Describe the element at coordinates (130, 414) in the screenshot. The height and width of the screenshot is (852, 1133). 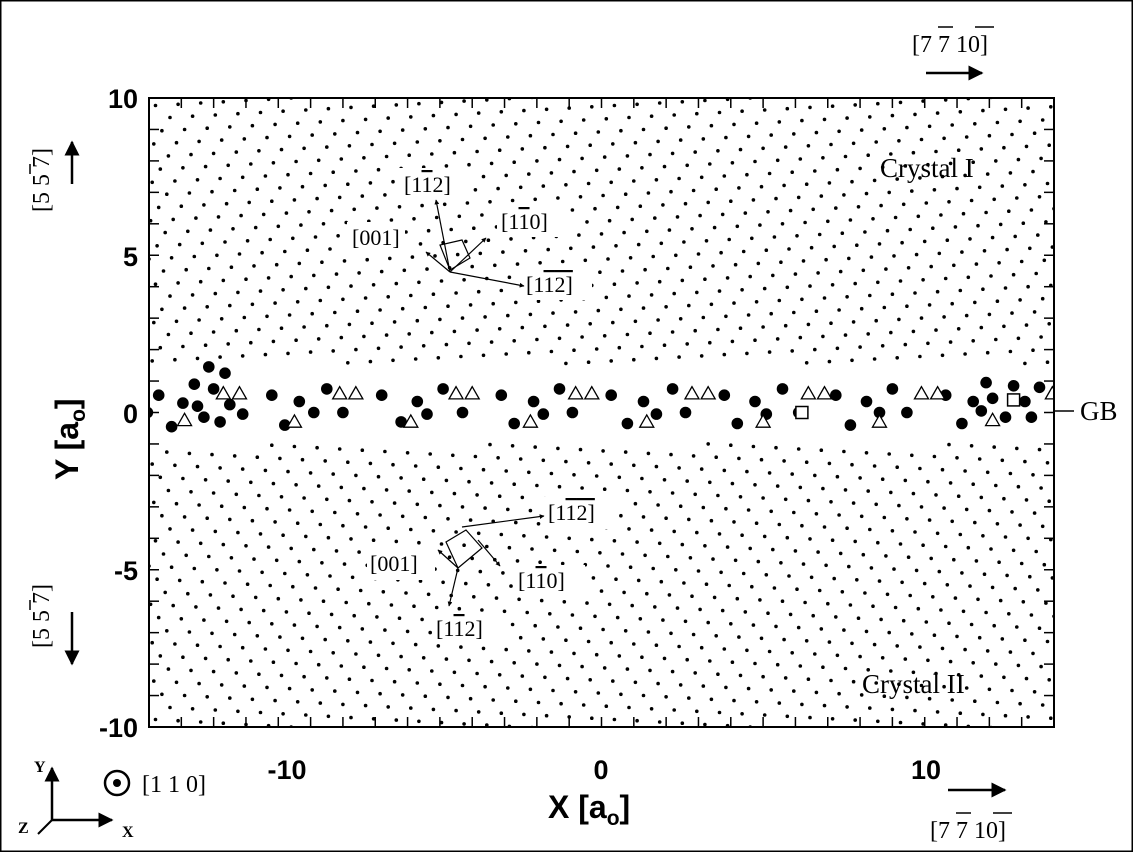
I see `y-tick-label: 0` at that location.